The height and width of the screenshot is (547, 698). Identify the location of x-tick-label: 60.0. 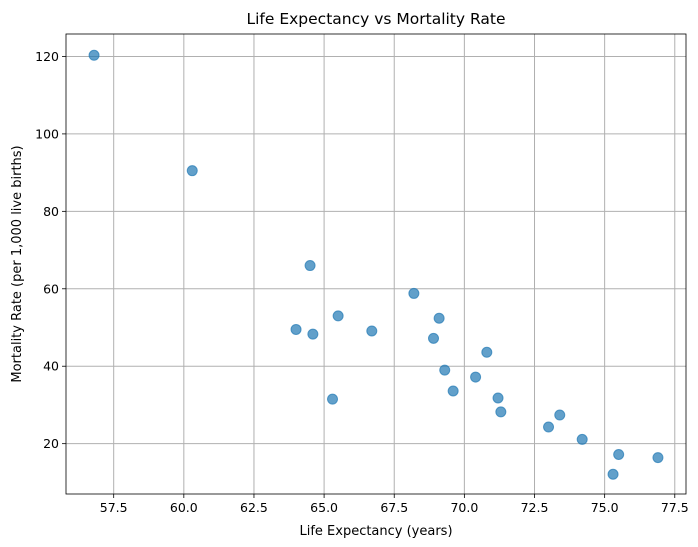
(184, 507).